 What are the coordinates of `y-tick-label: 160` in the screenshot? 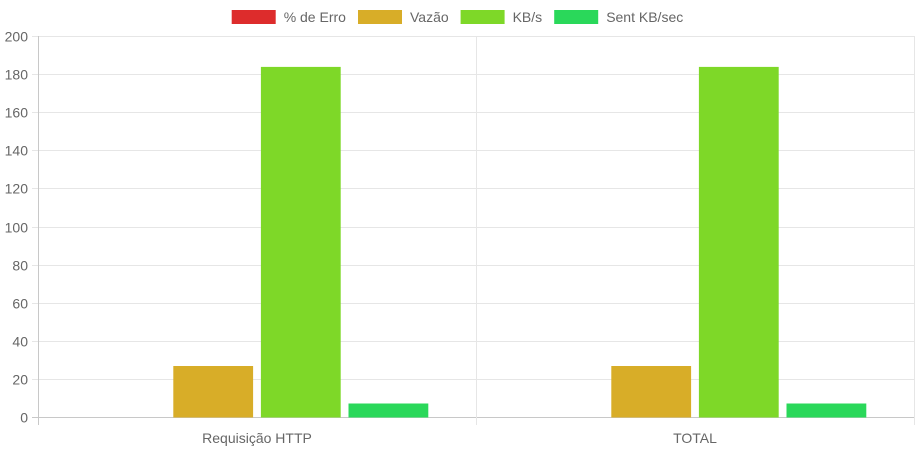 It's located at (17, 113).